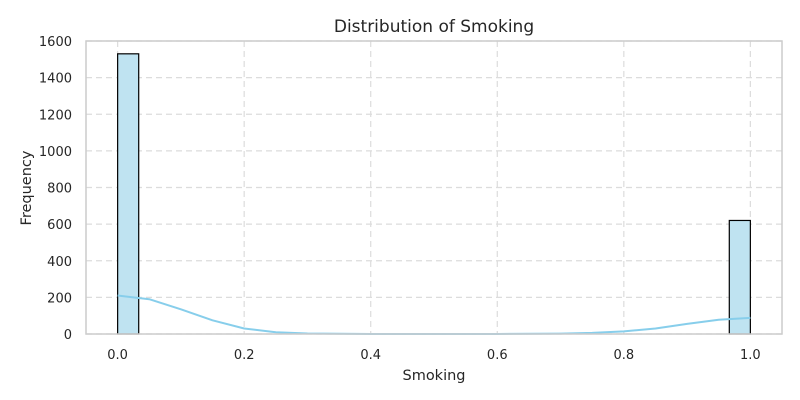 This screenshot has width=800, height=400. What do you see at coordinates (59, 225) in the screenshot?
I see `y-tick-label: 600` at bounding box center [59, 225].